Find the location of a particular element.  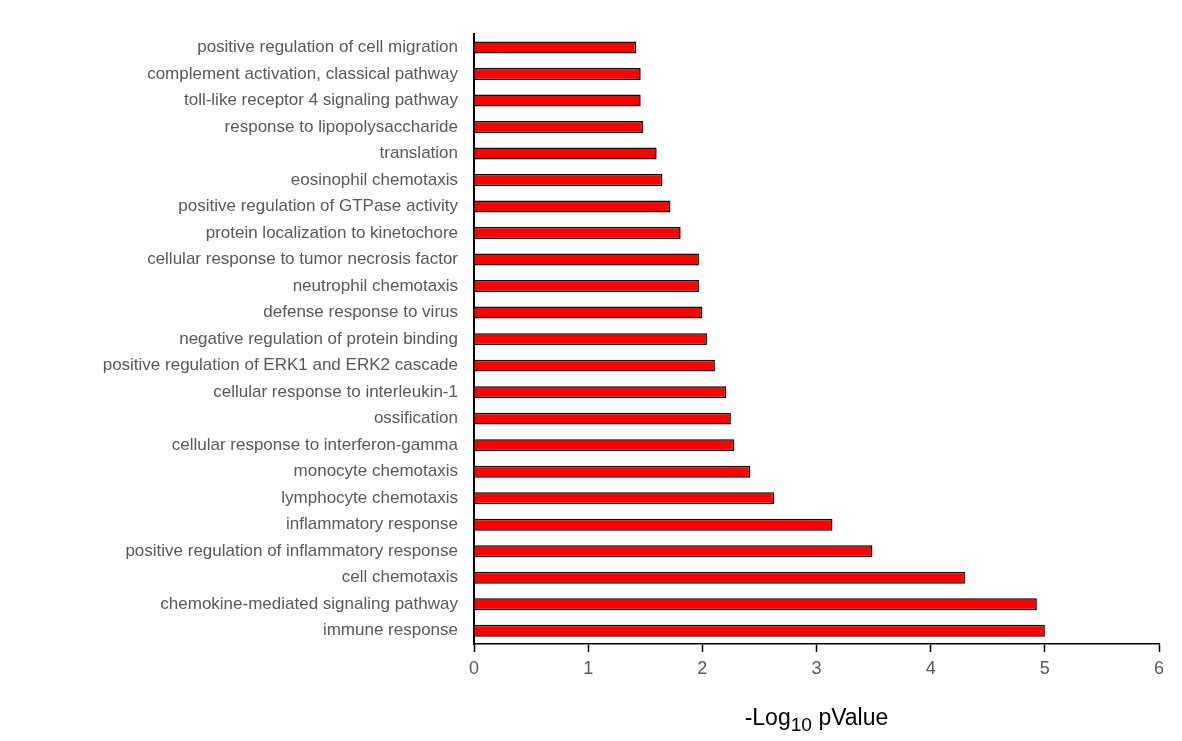

y-tick-label: cell chemotaxis is located at coordinates (399, 577).